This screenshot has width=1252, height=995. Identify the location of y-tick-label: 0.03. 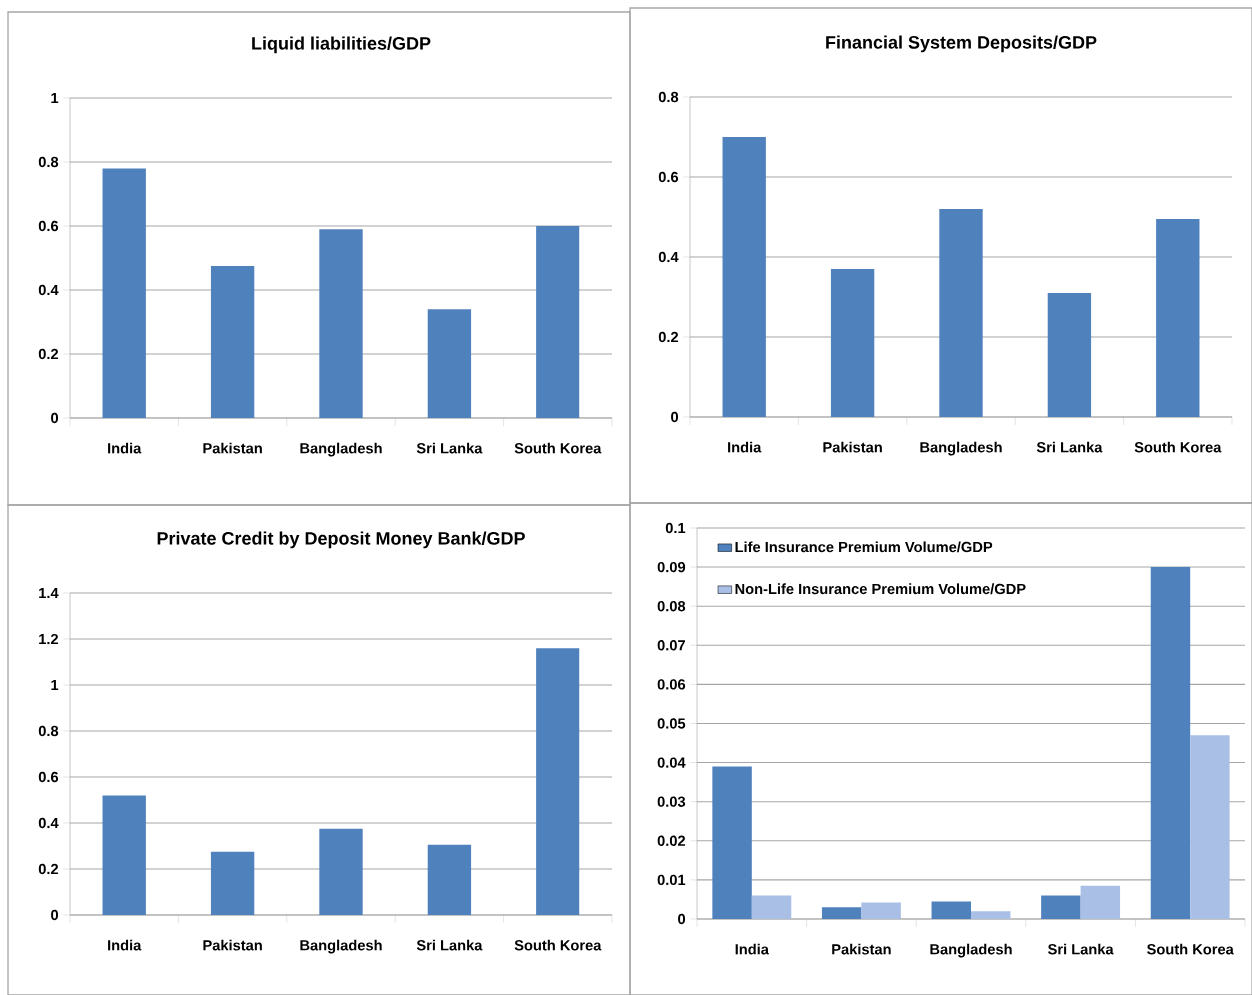
(671, 801).